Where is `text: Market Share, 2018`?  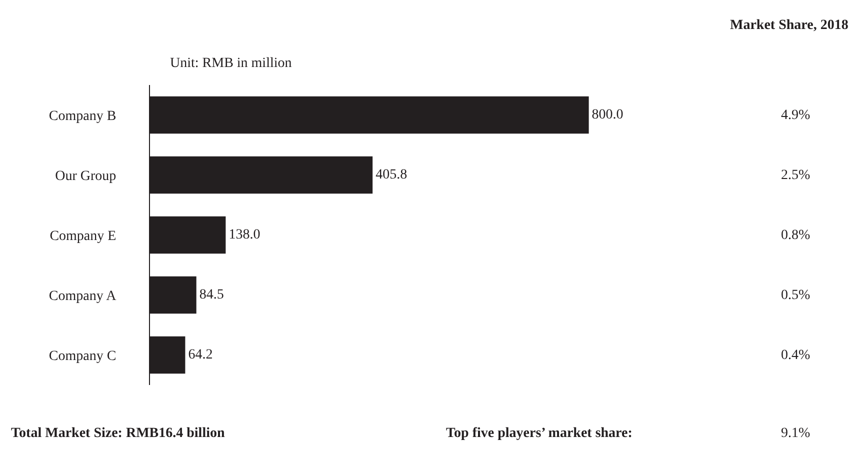
text: Market Share, 2018 is located at coordinates (789, 25).